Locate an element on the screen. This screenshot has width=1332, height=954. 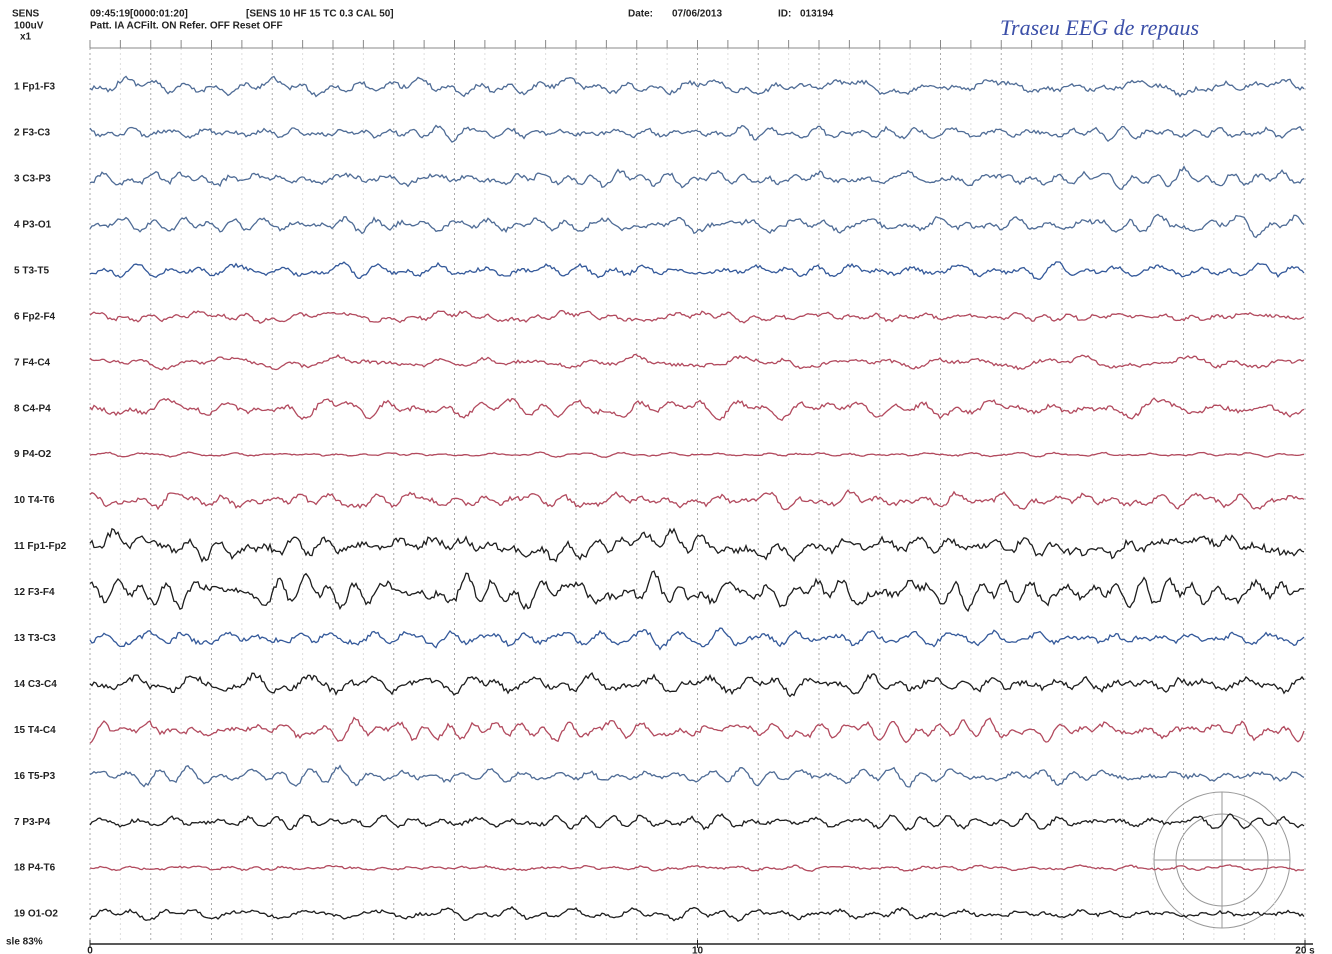
channel-label: 19 O1-O2 is located at coordinates (36, 914).